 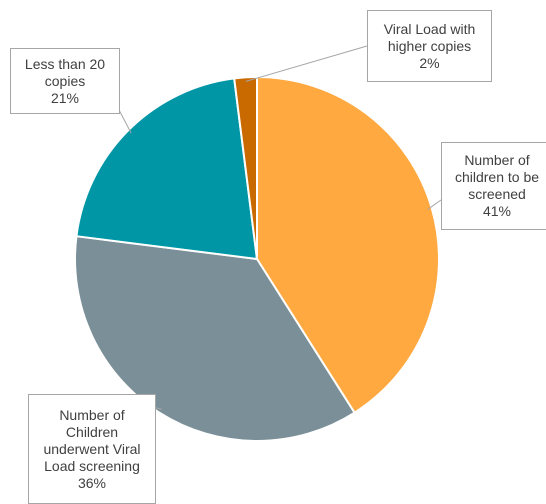 I want to click on callout-less-than-20-copies: Less than 20 copies 21%, so click(x=65, y=81).